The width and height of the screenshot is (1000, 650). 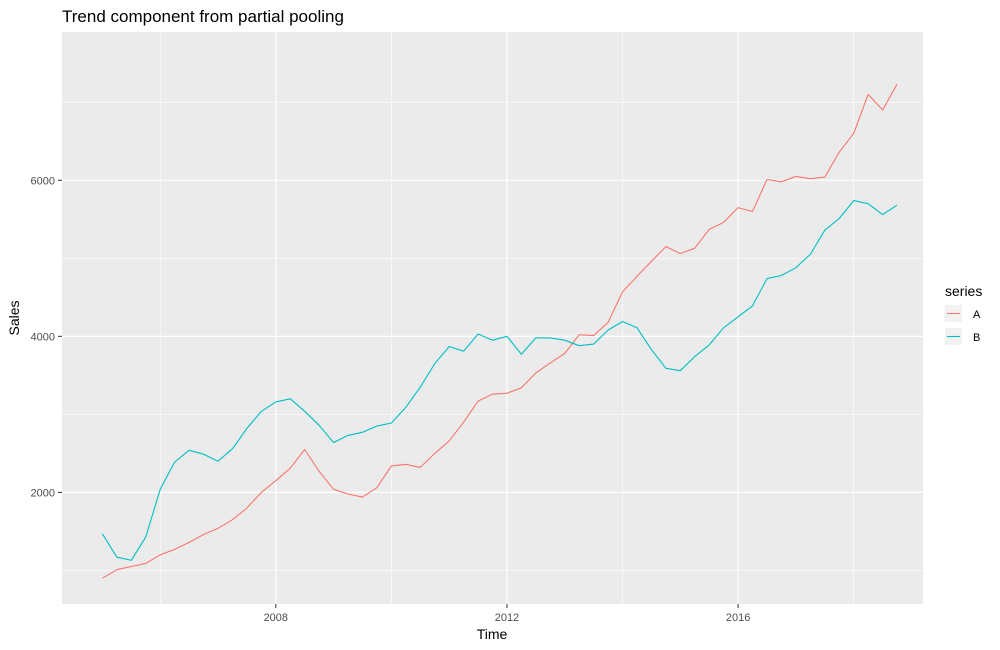 I want to click on x-axis-title: Time, so click(x=492, y=634).